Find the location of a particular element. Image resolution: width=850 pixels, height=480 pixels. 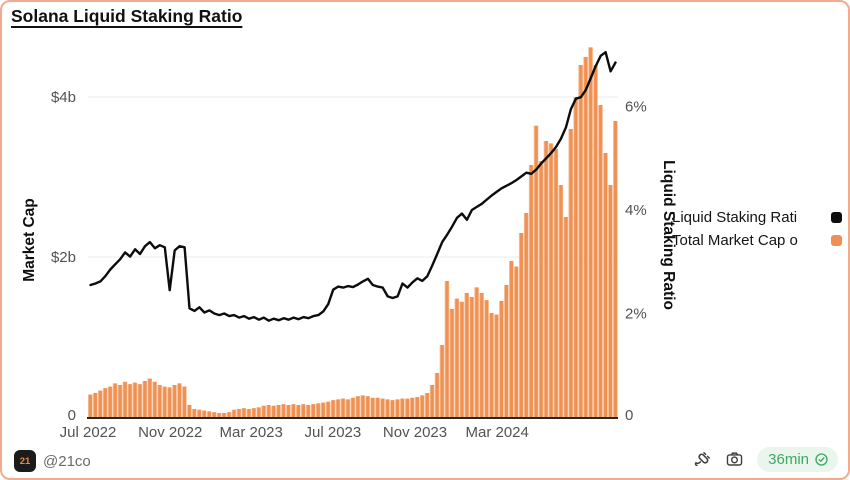

x-tick-label: Nov 2023 is located at coordinates (415, 432).